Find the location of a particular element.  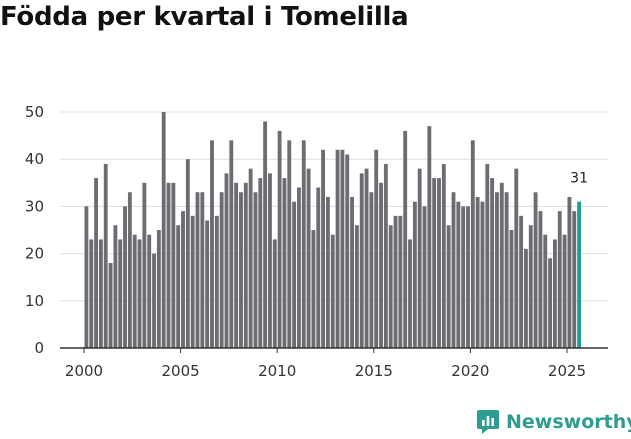

data-label: 31 is located at coordinates (579, 179).